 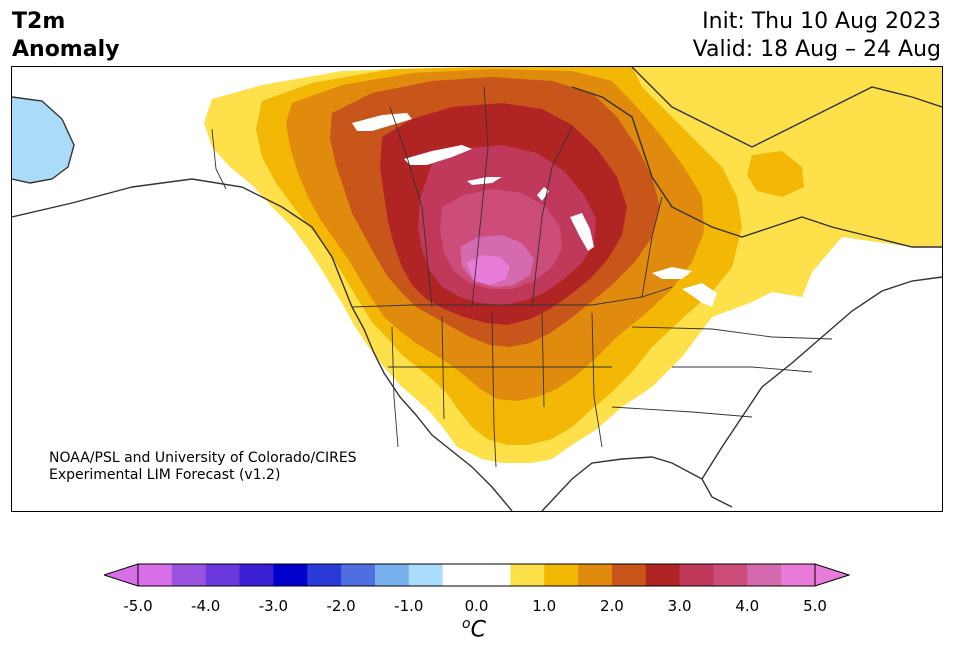 I want to click on colorbar-tick-label: -4.0, so click(x=206, y=606).